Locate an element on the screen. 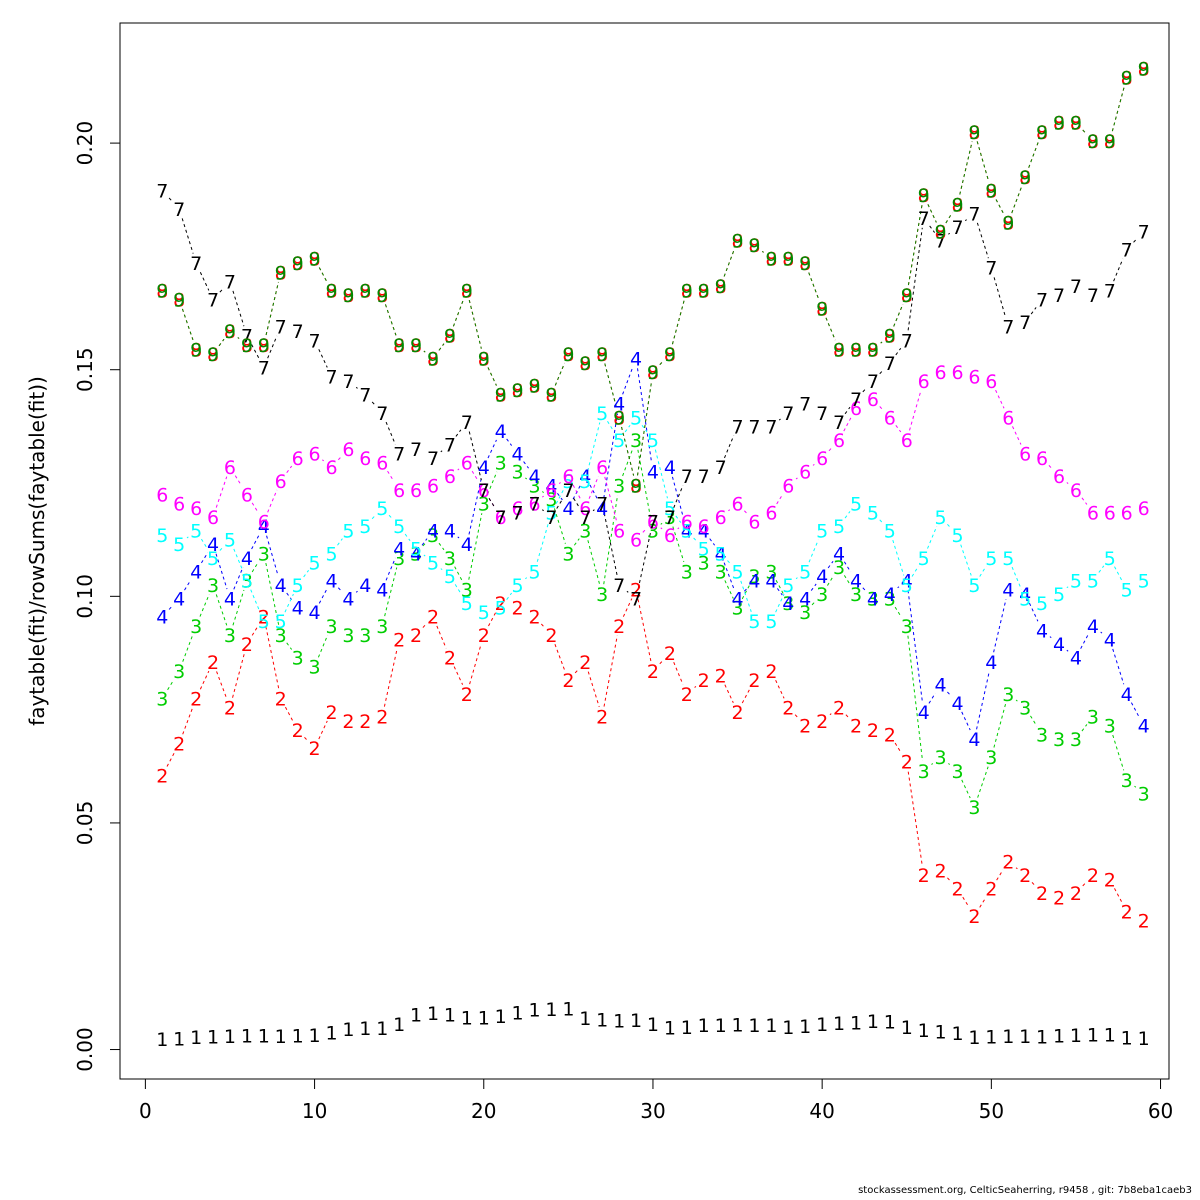 Image resolution: width=1200 pixels, height=1200 pixels. series-9-segment is located at coordinates (949, 218).